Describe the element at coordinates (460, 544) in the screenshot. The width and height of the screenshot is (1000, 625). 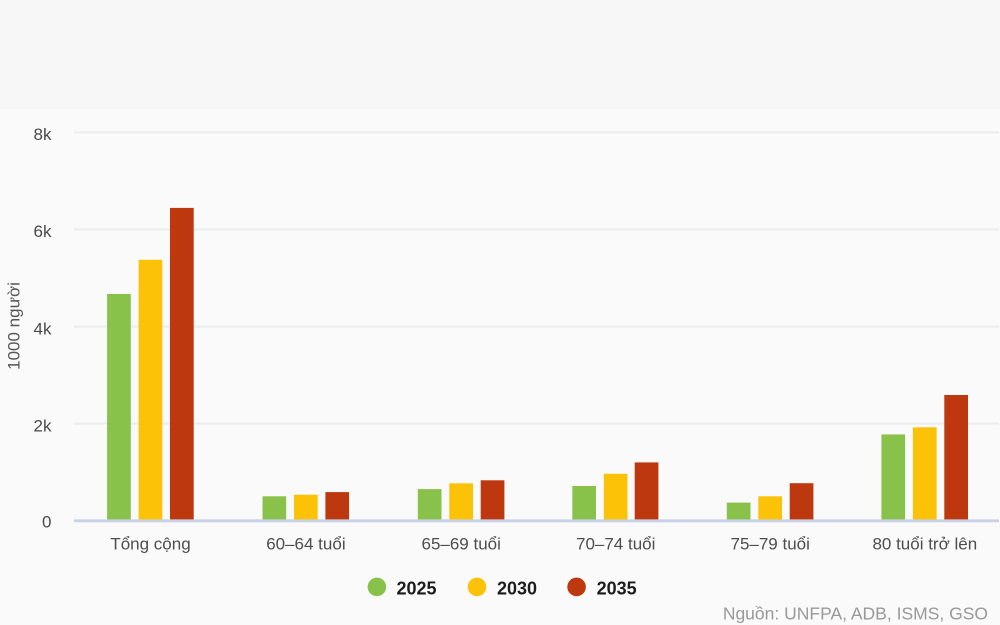
I see `svg-text: 65–69 tuổi` at that location.